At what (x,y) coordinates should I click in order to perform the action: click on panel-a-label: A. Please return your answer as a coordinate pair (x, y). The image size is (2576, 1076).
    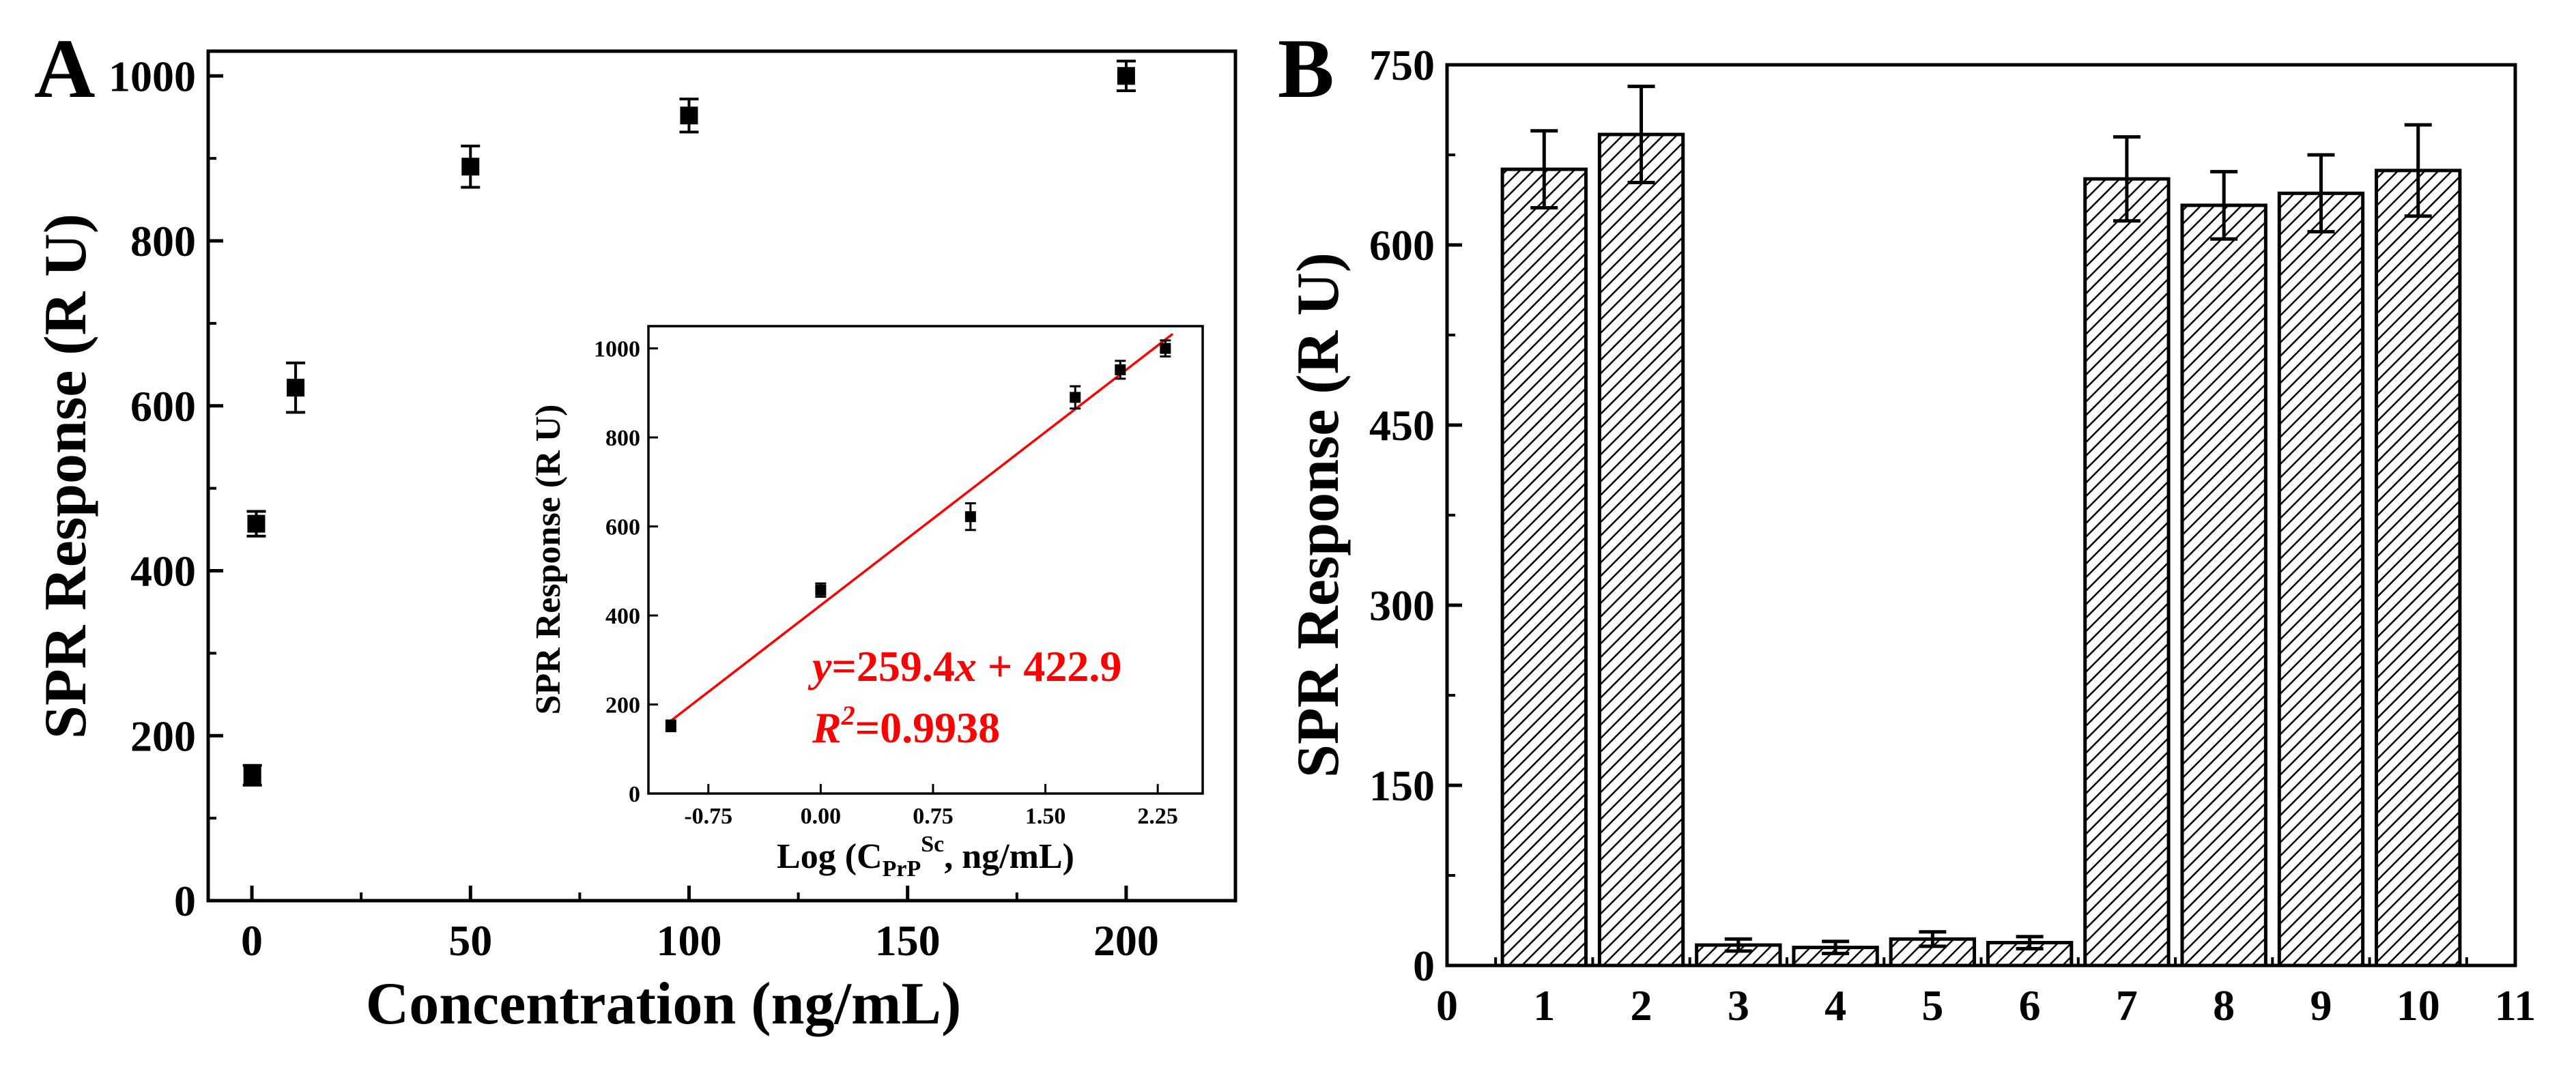
    Looking at the image, I should click on (65, 68).